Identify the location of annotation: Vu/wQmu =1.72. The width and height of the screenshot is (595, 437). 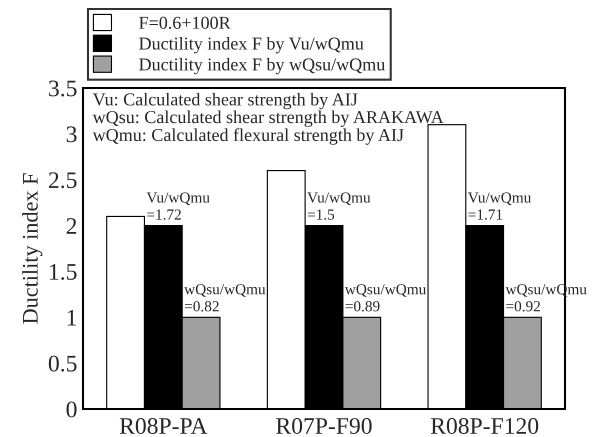
(178, 206).